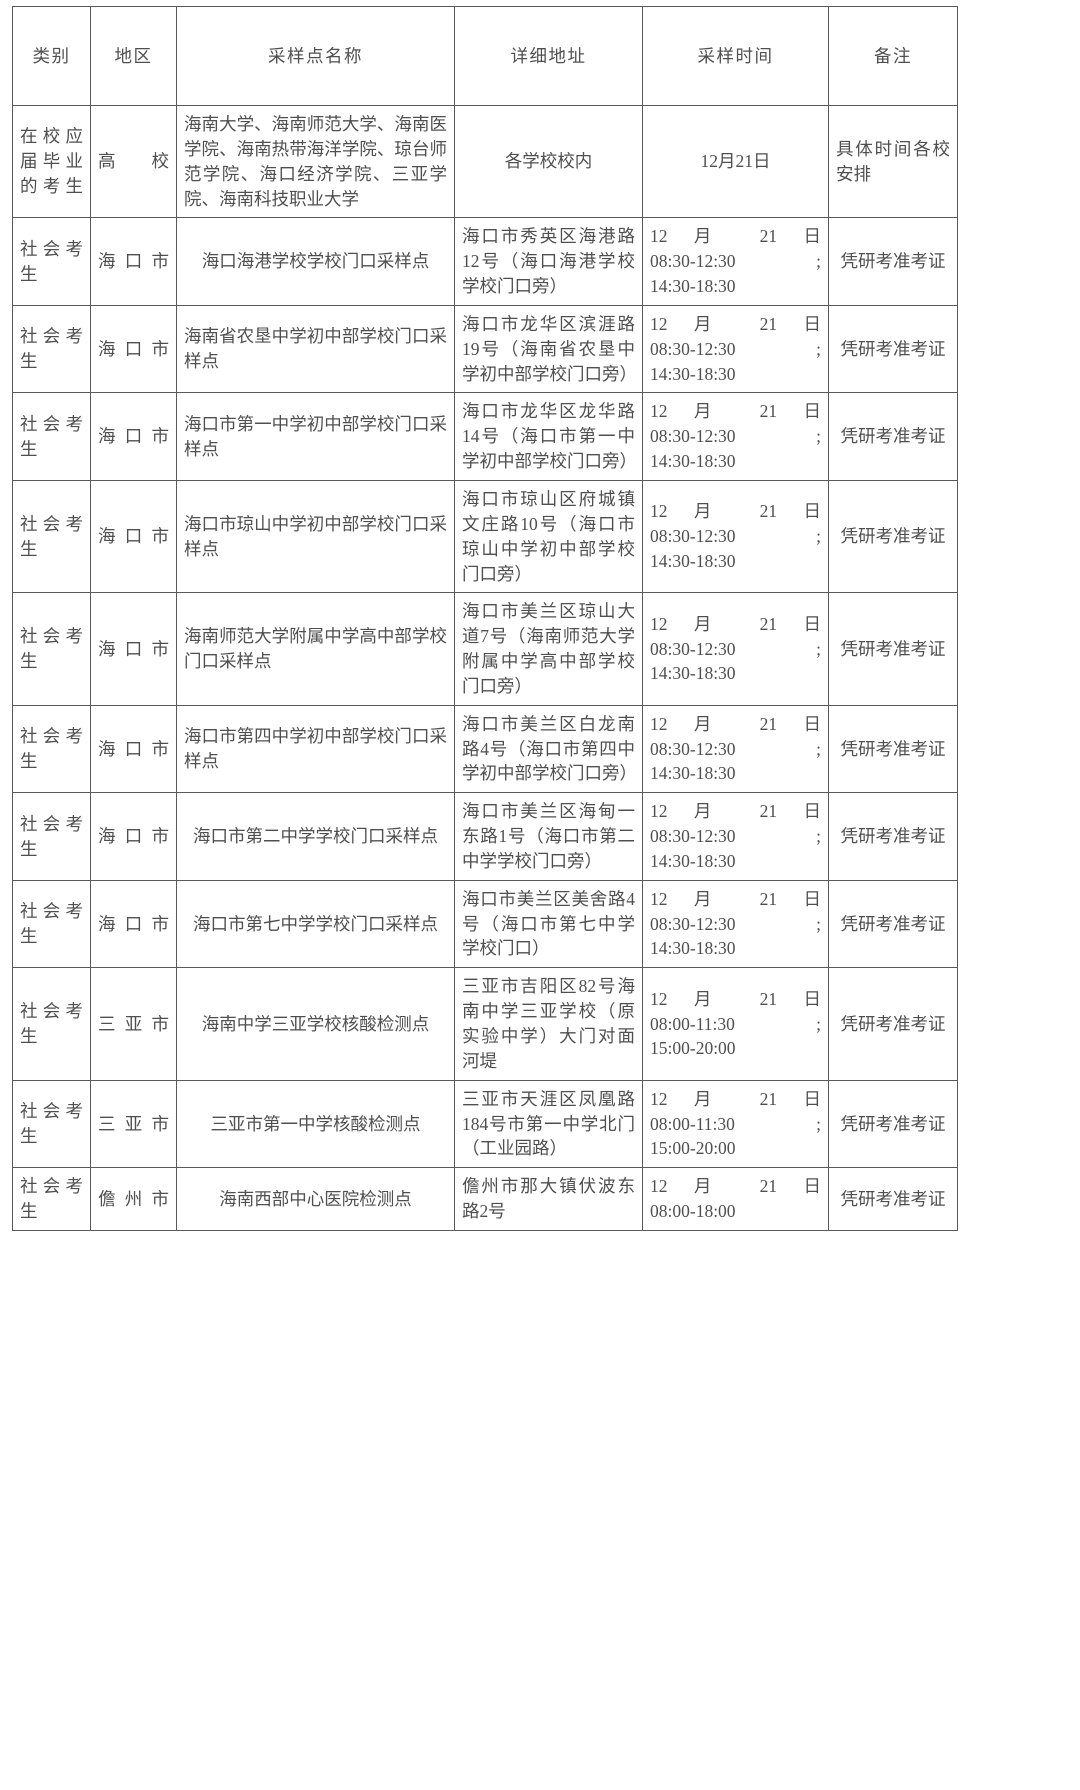 The image size is (1080, 1790). What do you see at coordinates (693, 1048) in the screenshot?
I see `time-slot: 15:00-20:00` at bounding box center [693, 1048].